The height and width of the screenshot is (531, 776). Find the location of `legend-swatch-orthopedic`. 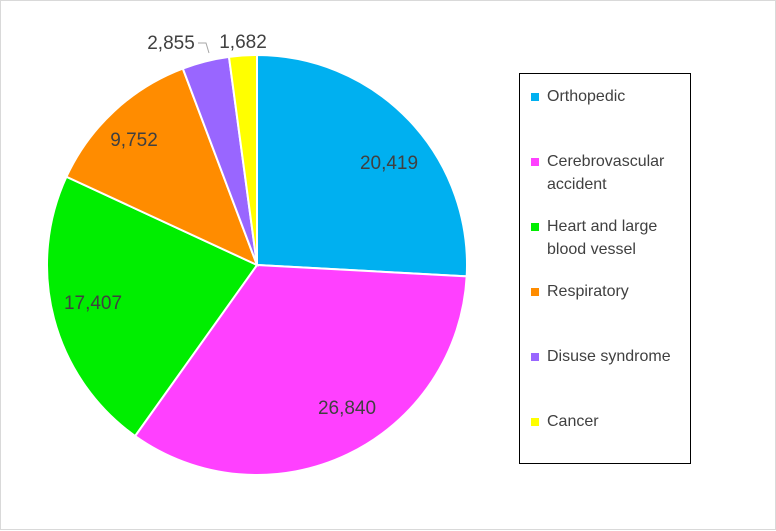

legend-swatch-orthopedic is located at coordinates (535, 97).